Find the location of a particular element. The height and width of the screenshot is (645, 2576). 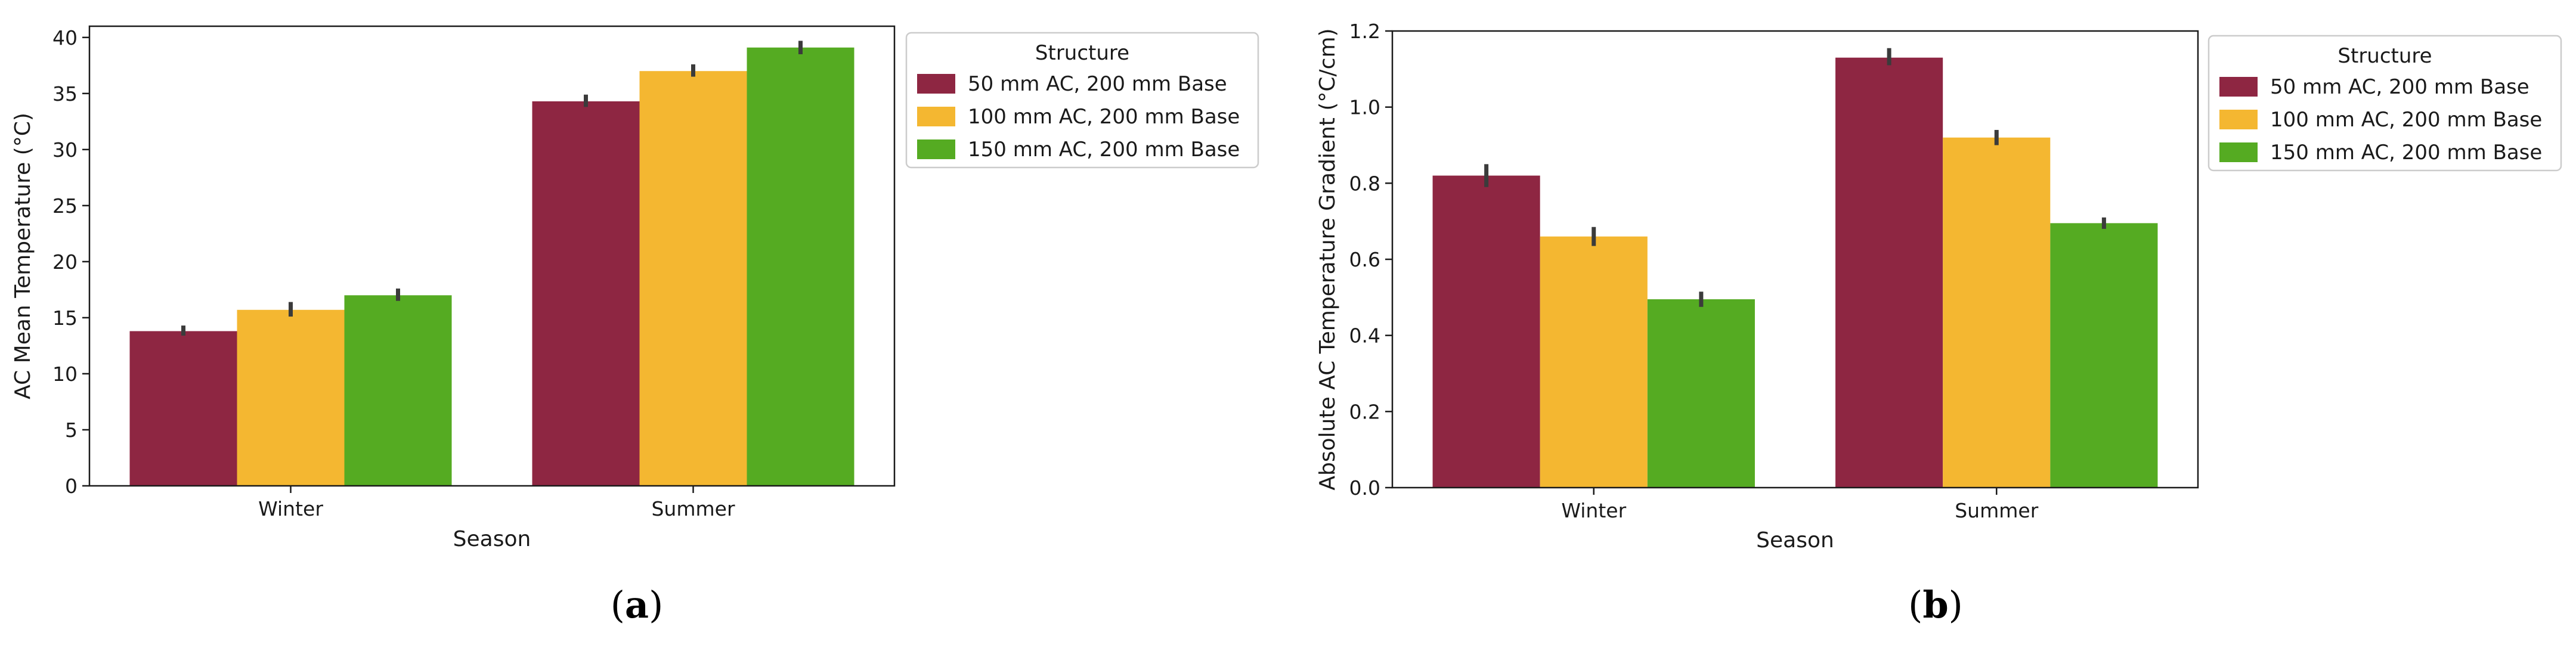

panel-a-label: (a) is located at coordinates (637, 605).